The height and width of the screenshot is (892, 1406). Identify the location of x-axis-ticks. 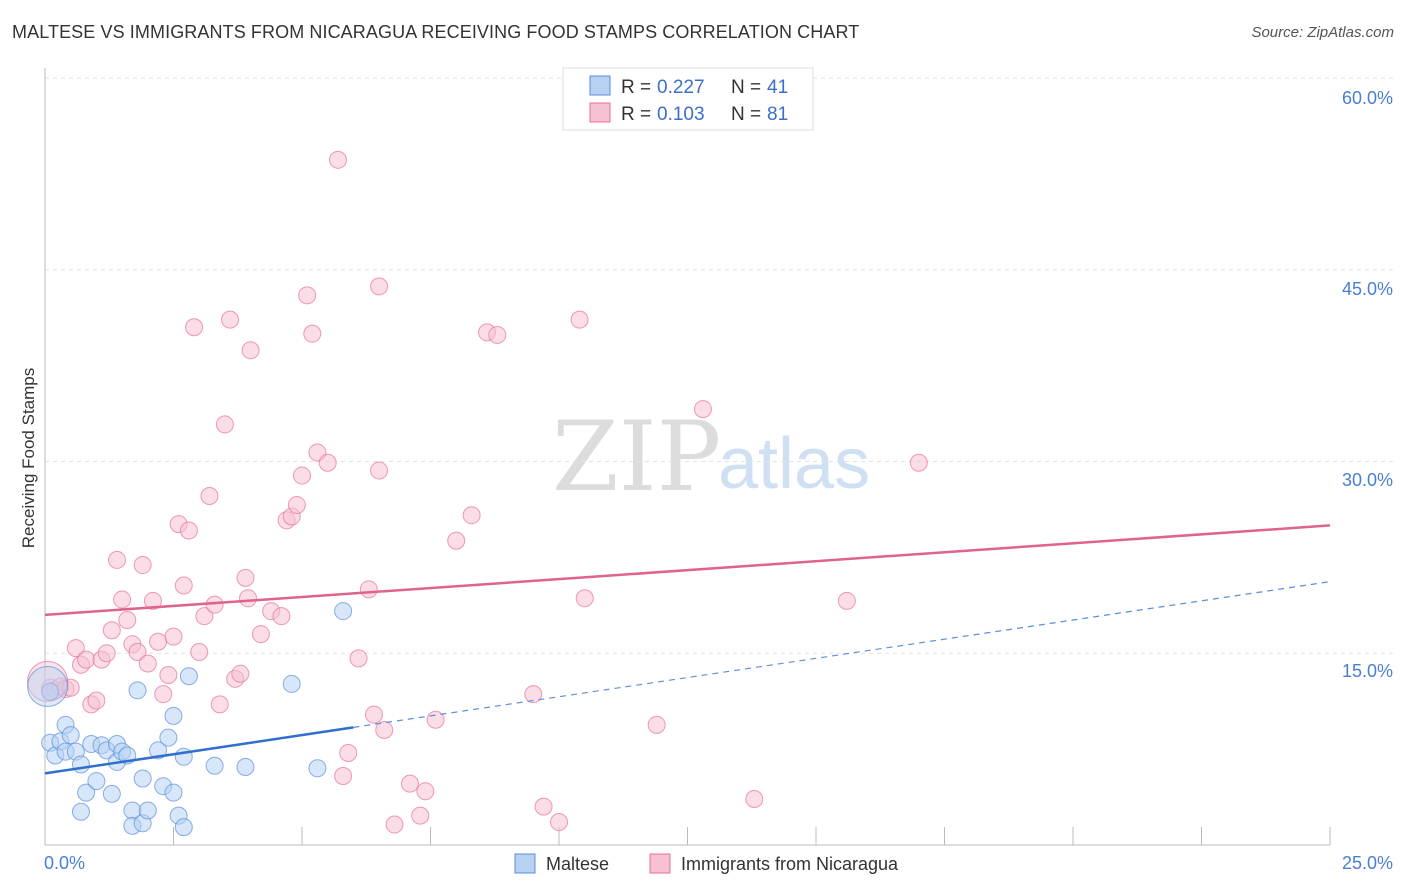
(687, 836).